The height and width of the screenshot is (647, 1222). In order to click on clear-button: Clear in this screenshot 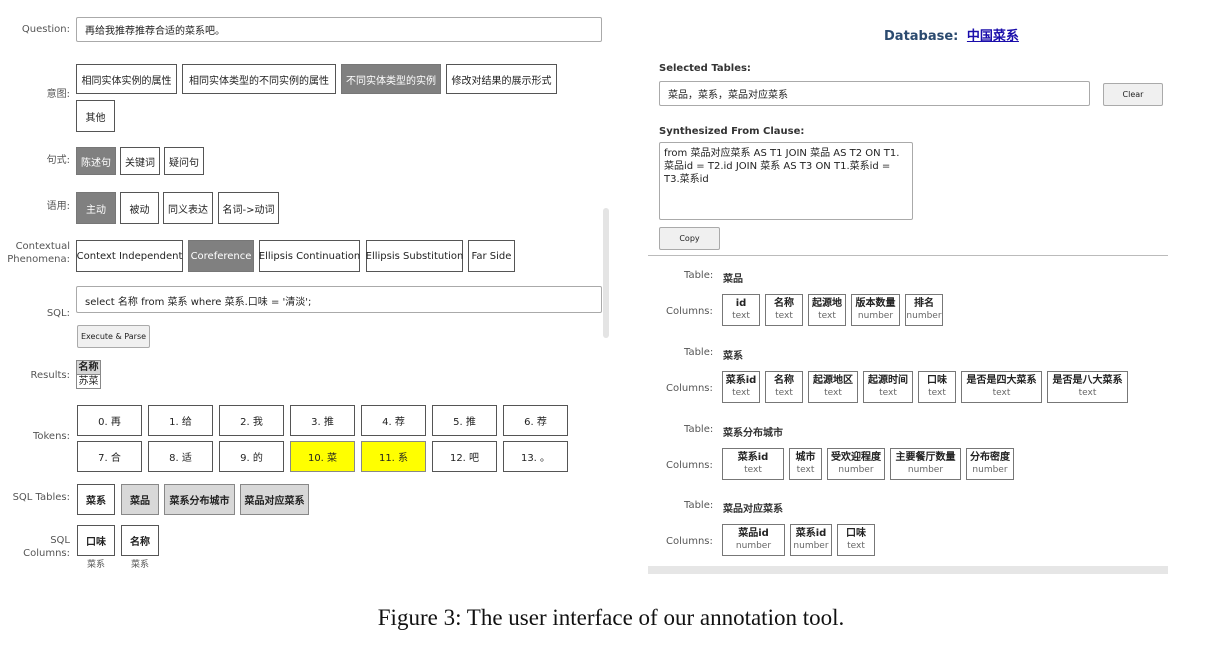, I will do `click(1133, 94)`.